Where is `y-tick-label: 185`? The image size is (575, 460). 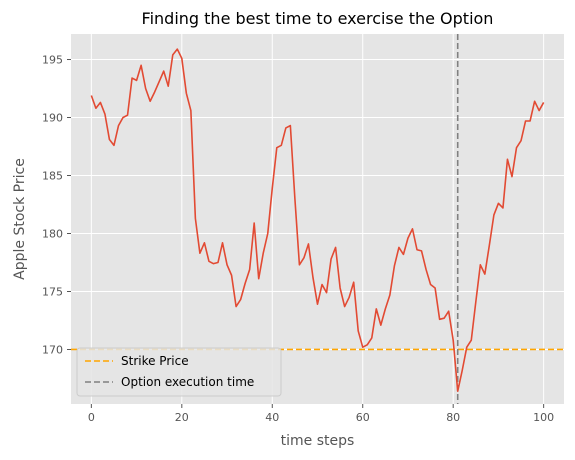 y-tick-label: 185 is located at coordinates (52, 176).